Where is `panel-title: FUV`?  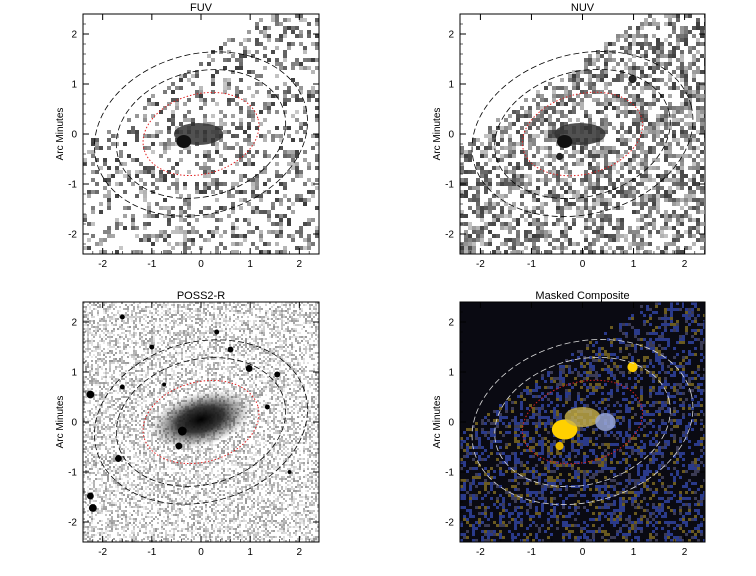
panel-title: FUV is located at coordinates (201, 8).